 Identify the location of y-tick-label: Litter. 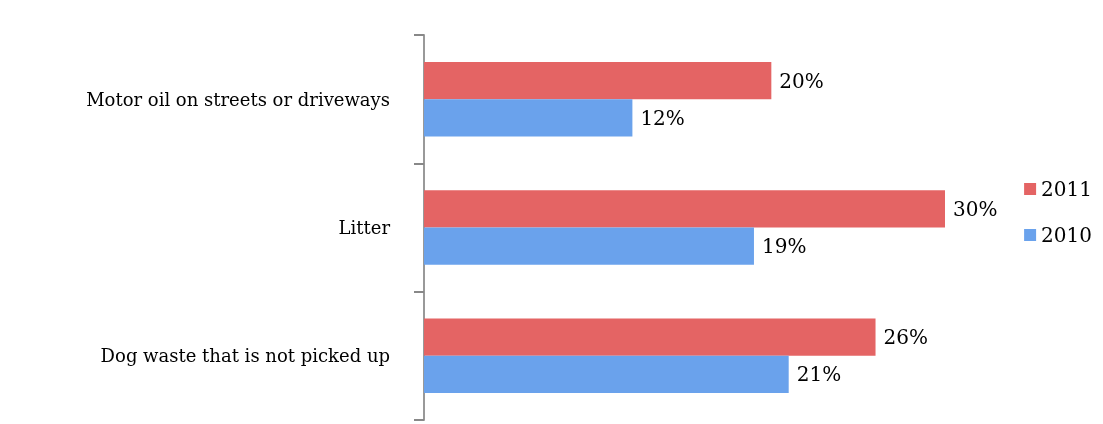
(364, 227).